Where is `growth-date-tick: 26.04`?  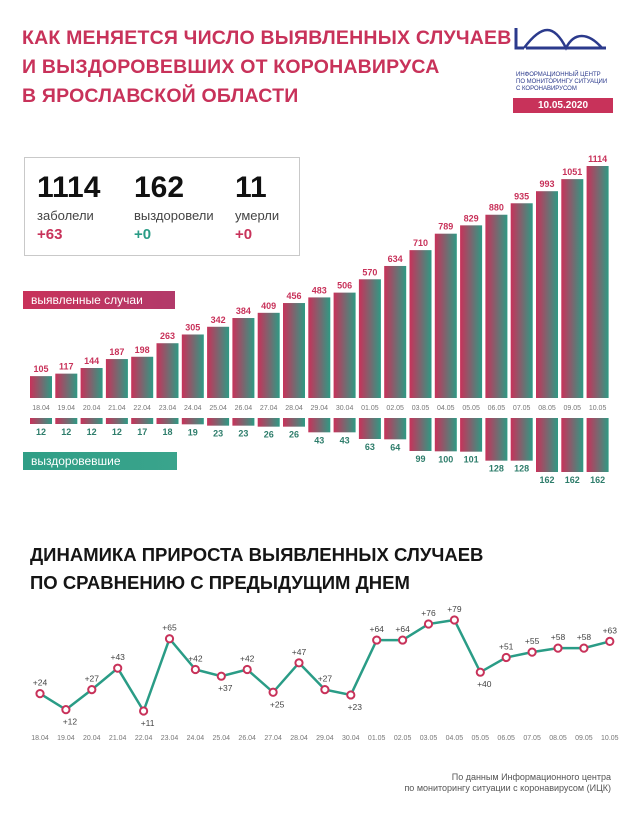 growth-date-tick: 26.04 is located at coordinates (247, 738).